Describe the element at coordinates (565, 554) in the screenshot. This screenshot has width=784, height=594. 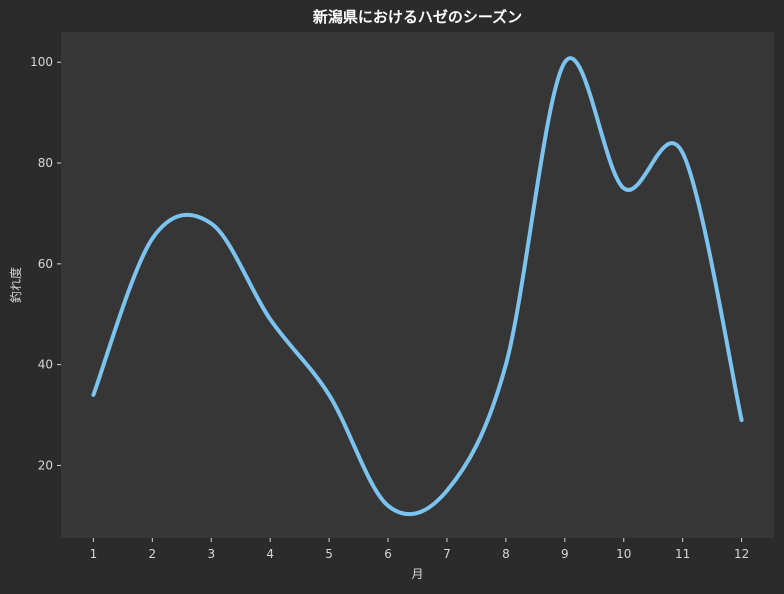
I see `x-tick-label: 9` at that location.